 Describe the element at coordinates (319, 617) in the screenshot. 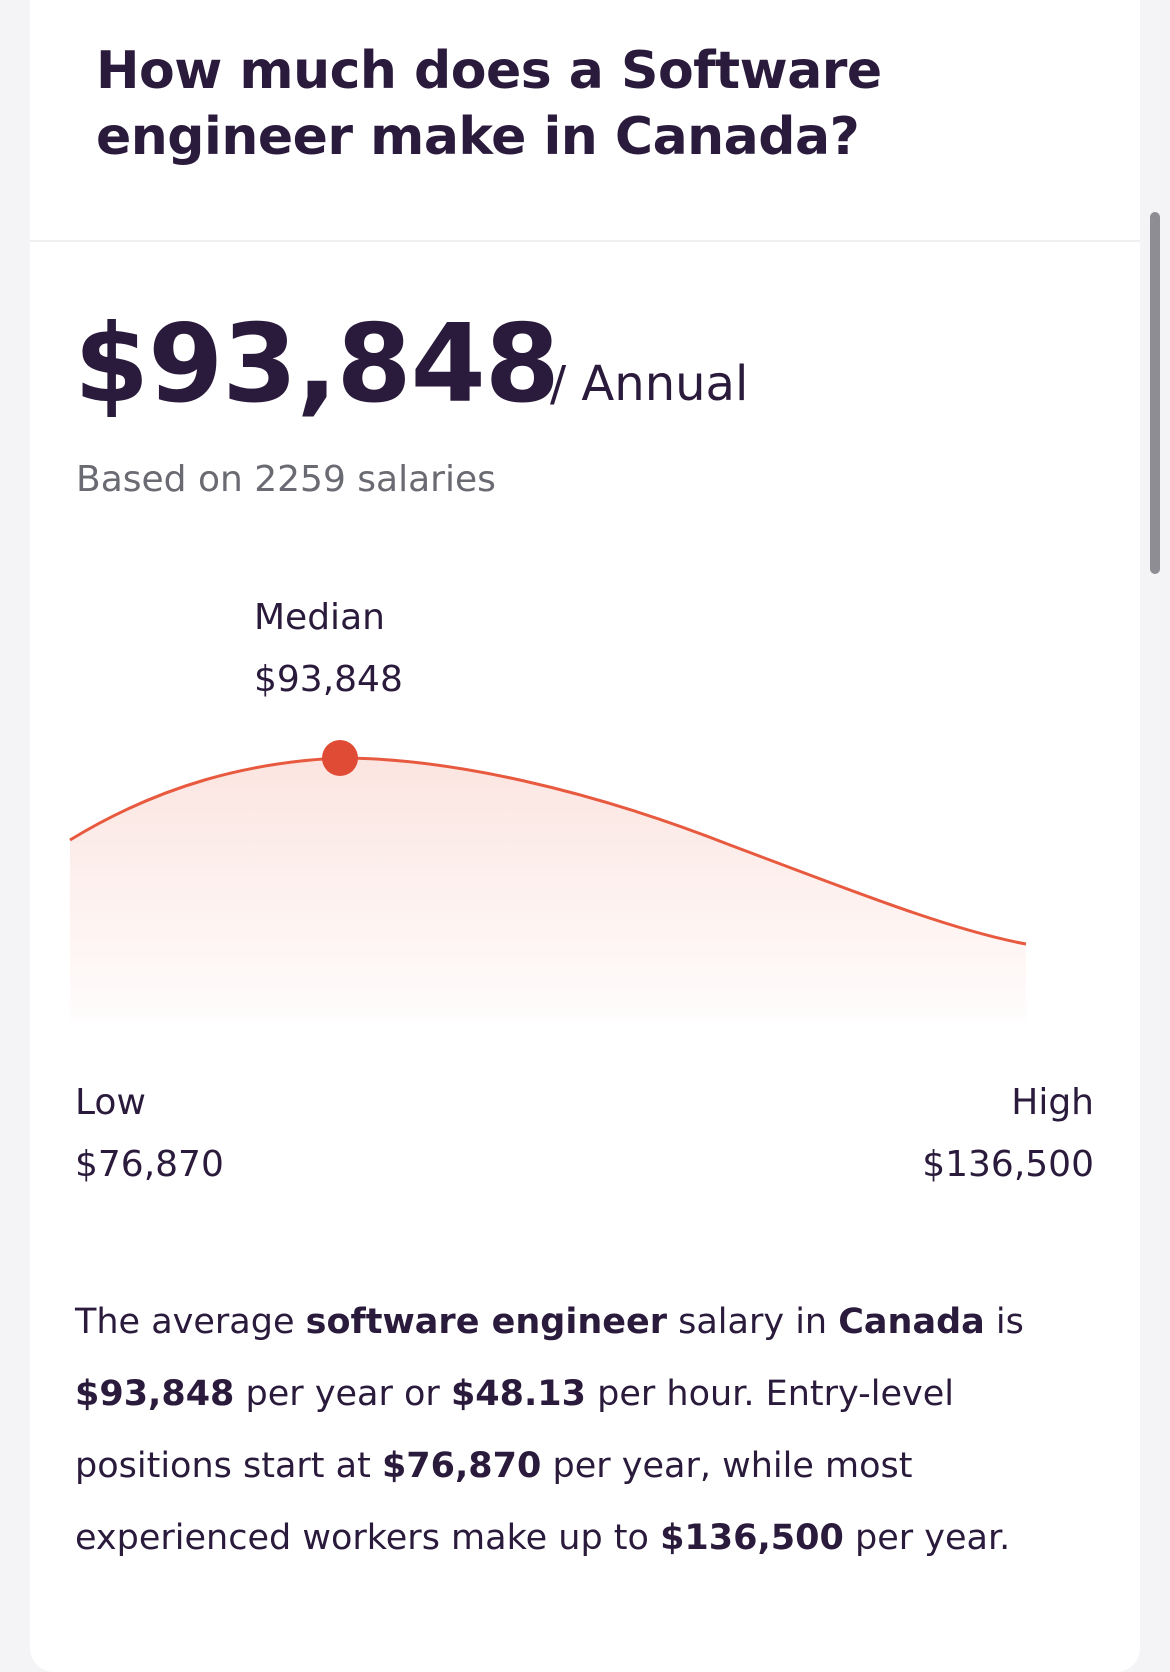

I see `median-label: Median` at that location.